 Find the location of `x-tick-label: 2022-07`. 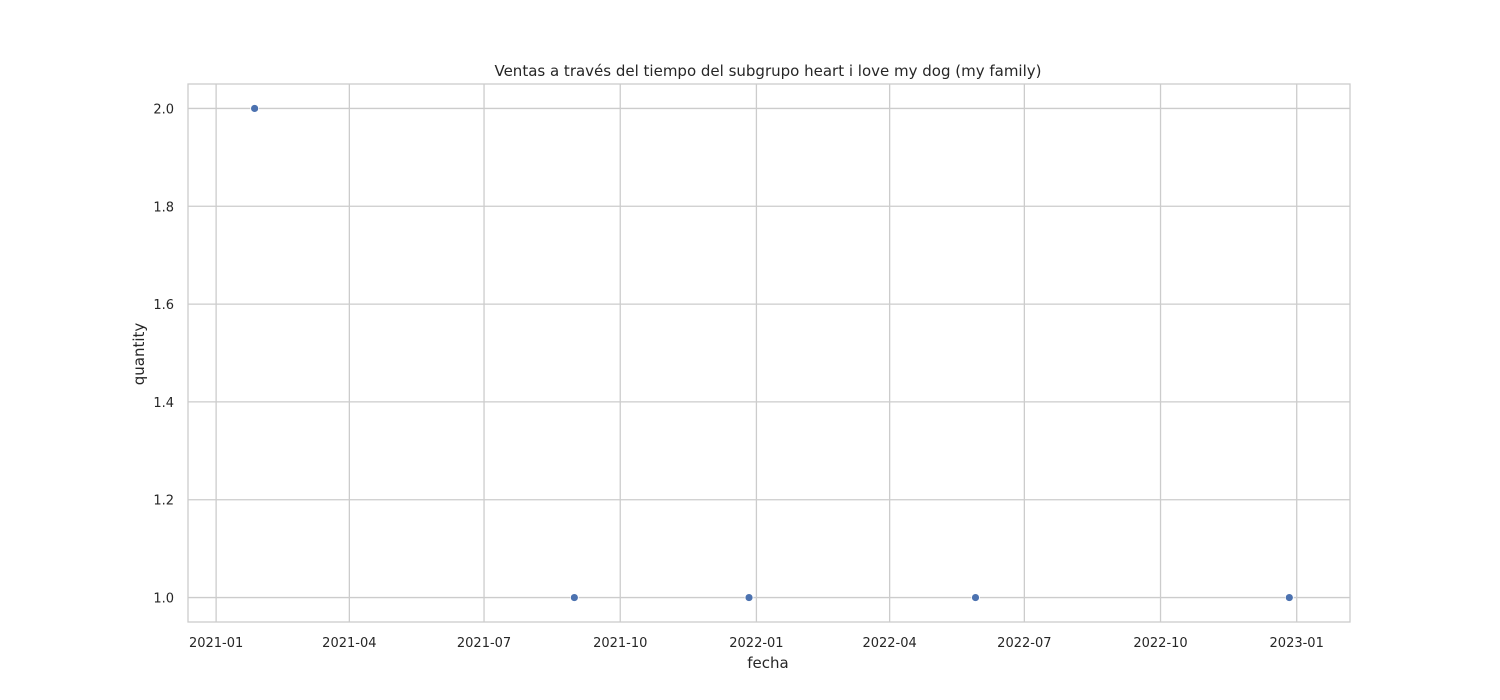

x-tick-label: 2022-07 is located at coordinates (1024, 643).